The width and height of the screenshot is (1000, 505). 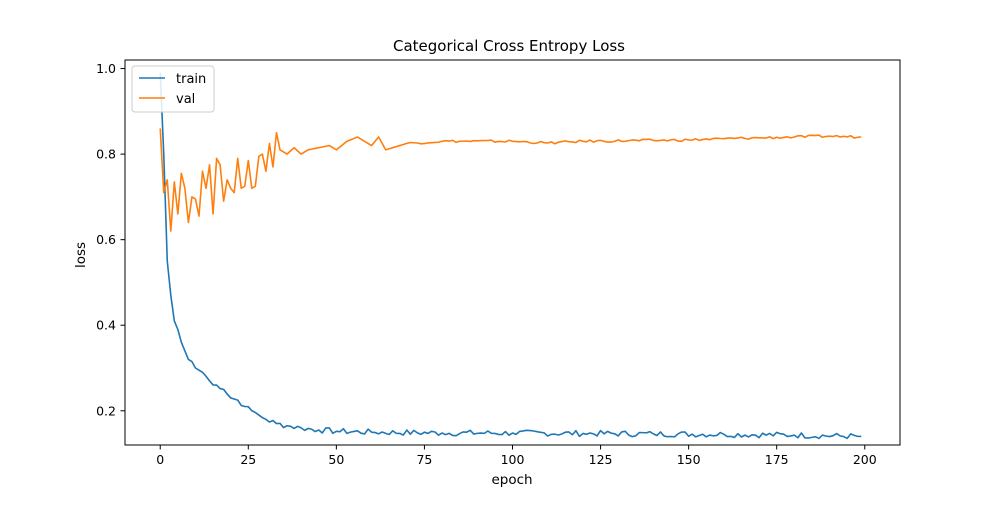 What do you see at coordinates (424, 459) in the screenshot?
I see `x-tick-label: 75` at bounding box center [424, 459].